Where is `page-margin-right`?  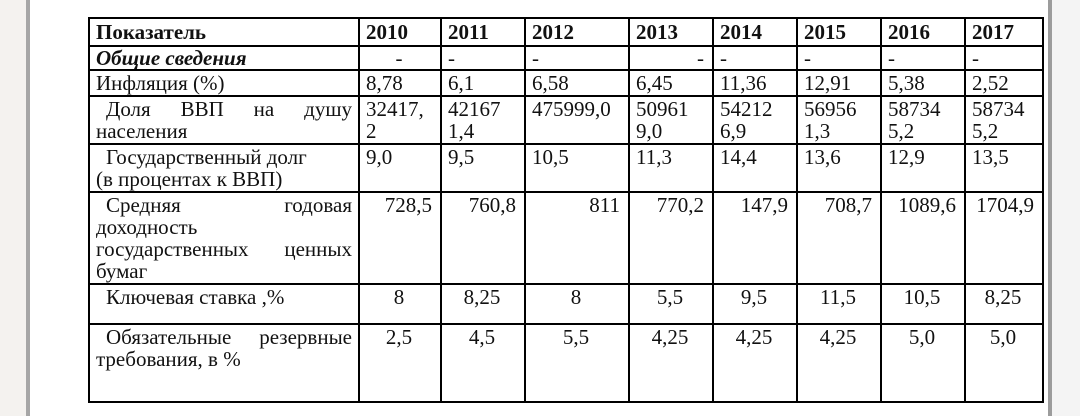
page-margin-right is located at coordinates (1066, 208).